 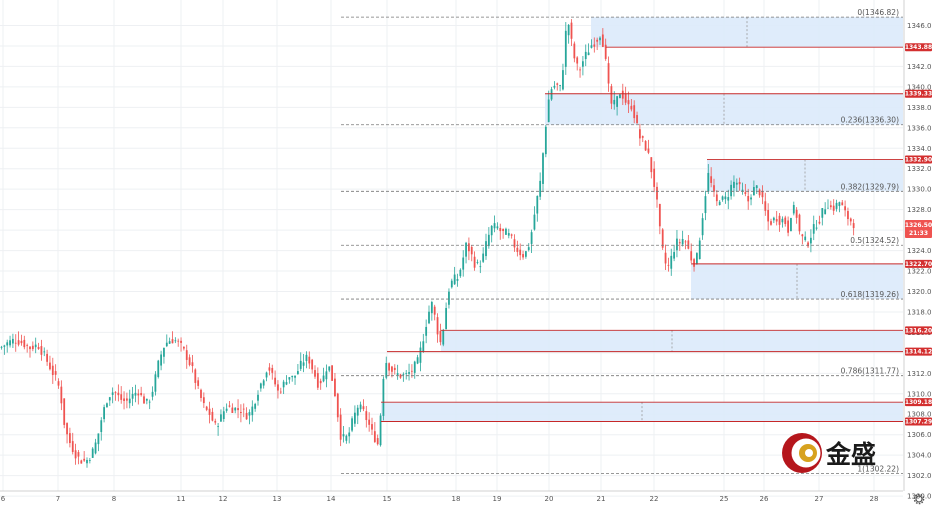 What do you see at coordinates (919, 499) in the screenshot?
I see `settings-gear-icon` at bounding box center [919, 499].